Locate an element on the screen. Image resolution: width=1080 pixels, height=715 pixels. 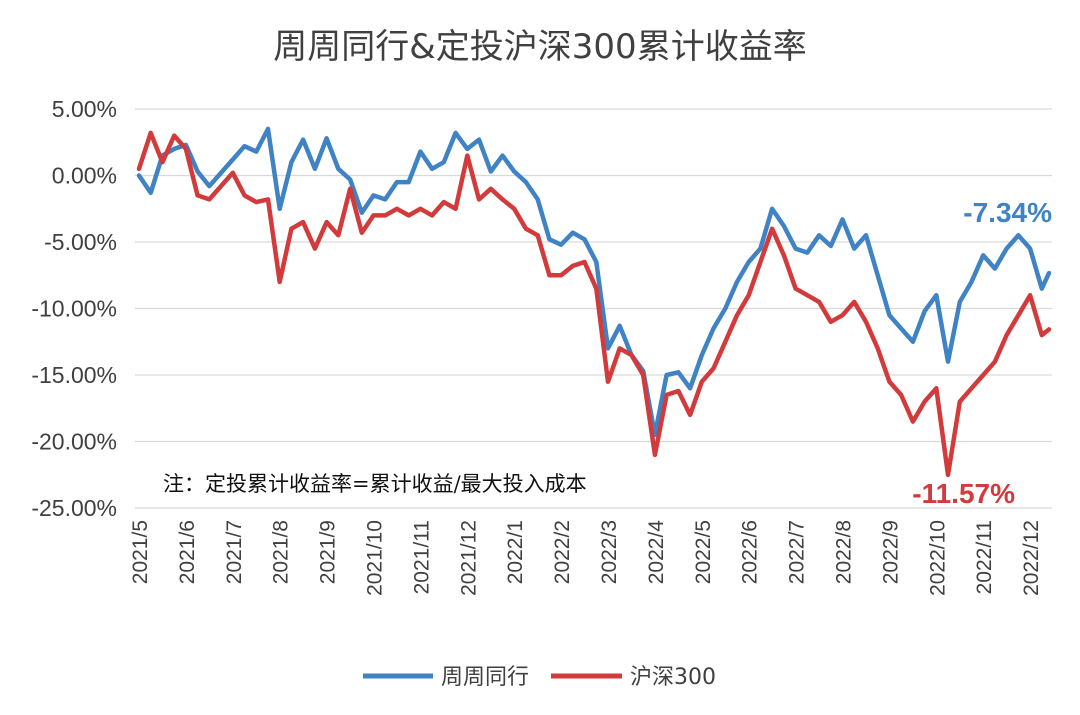
x-tick-label: 2022/11 is located at coordinates (984, 557).